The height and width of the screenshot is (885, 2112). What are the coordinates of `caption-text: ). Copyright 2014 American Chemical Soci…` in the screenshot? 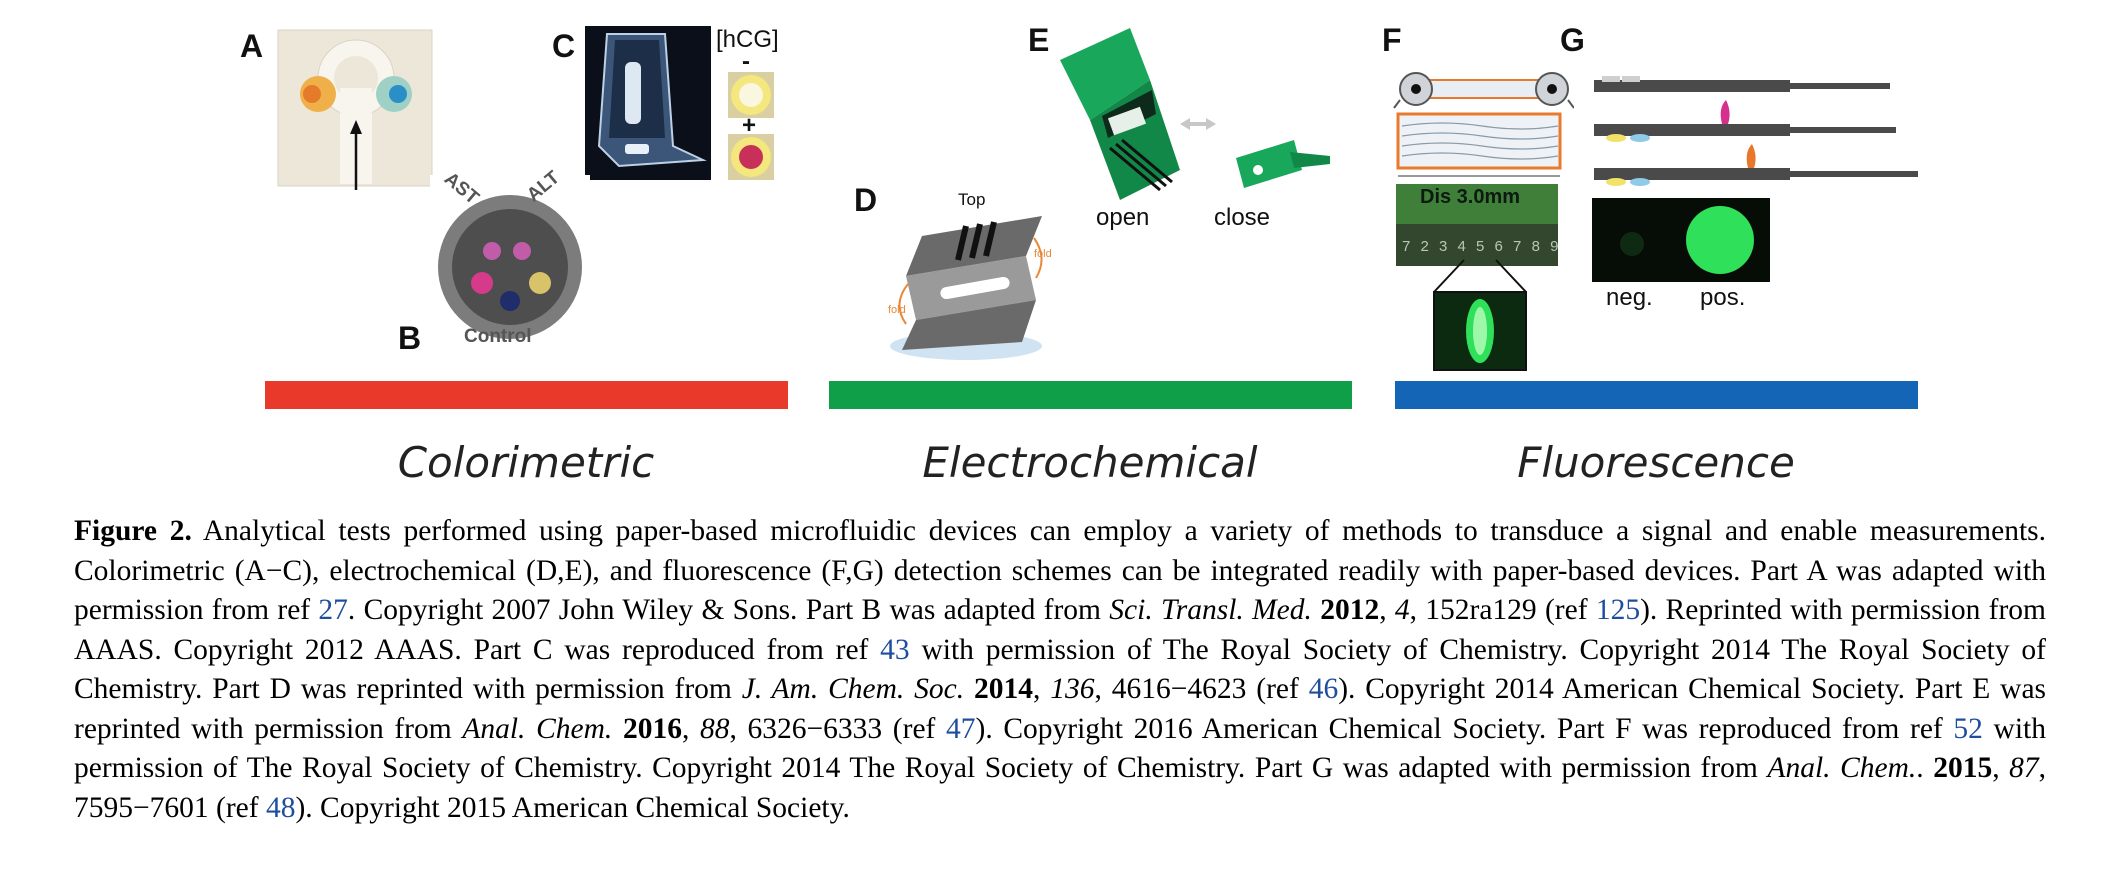 It's located at (1060, 709).